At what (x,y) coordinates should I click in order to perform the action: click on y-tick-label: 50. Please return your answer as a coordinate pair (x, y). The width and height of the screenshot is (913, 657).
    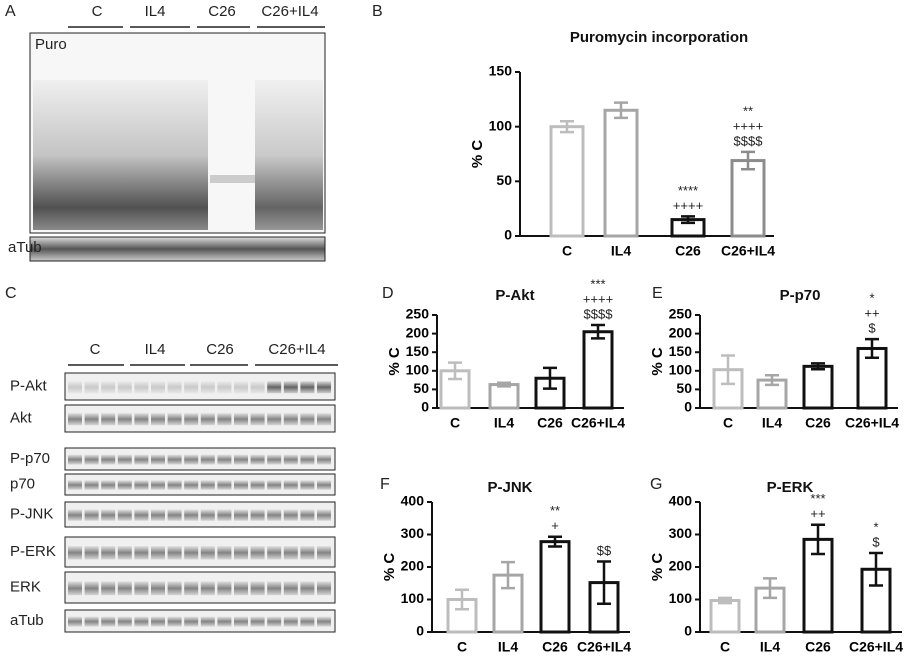
    Looking at the image, I should click on (504, 180).